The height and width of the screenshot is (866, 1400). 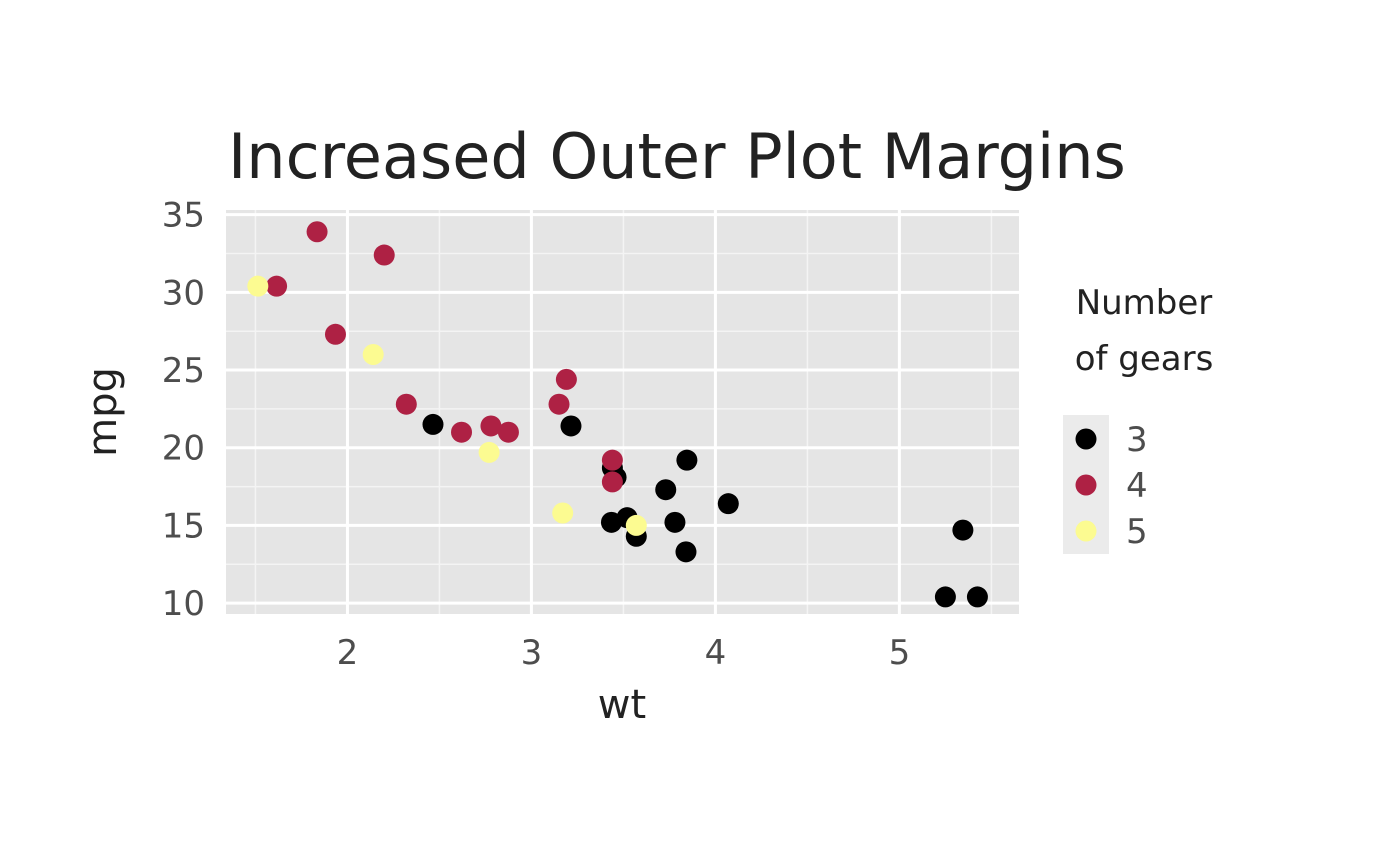 I want to click on x-tick-label: 5, so click(x=900, y=653).